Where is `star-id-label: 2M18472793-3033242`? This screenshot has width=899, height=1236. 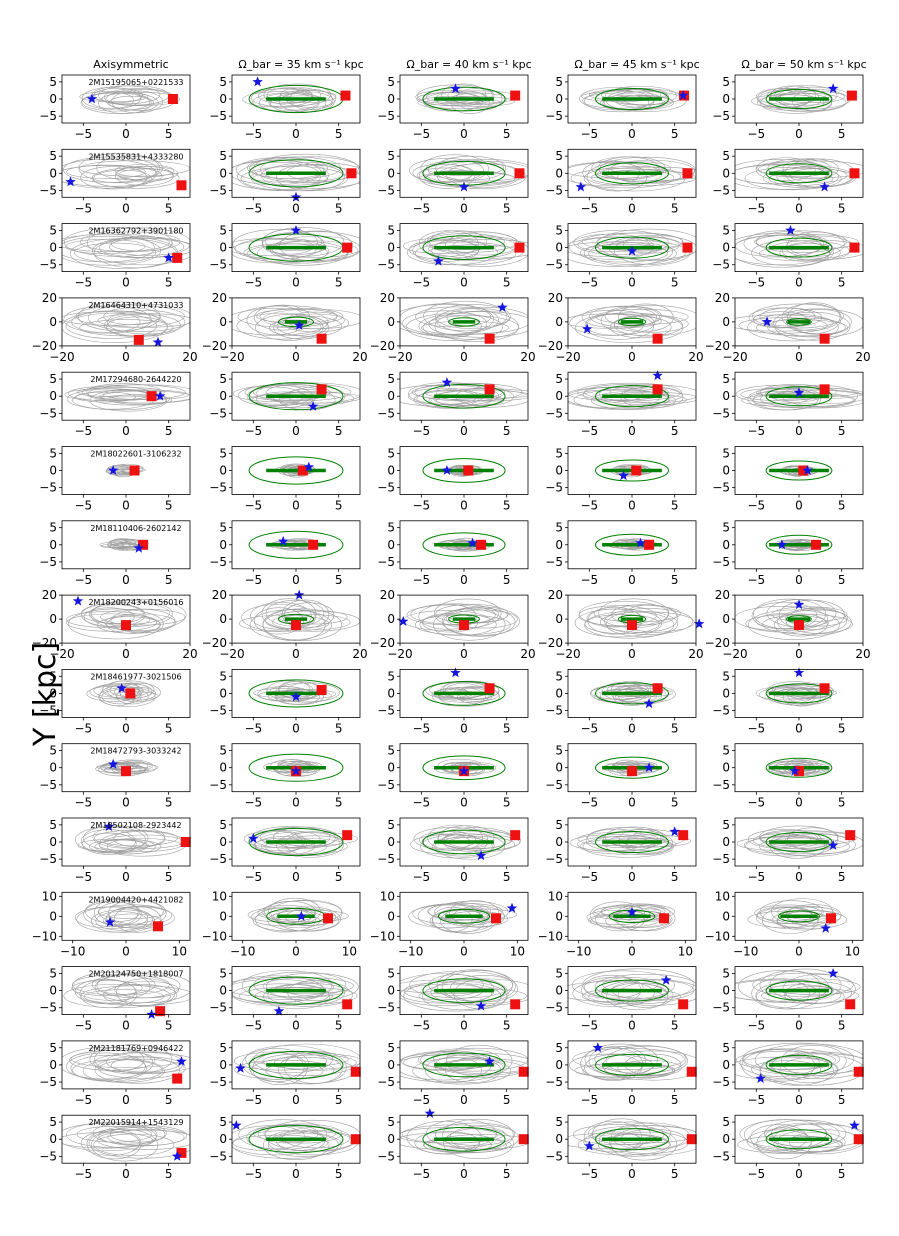
star-id-label: 2M18472793-3033242 is located at coordinates (135, 751).